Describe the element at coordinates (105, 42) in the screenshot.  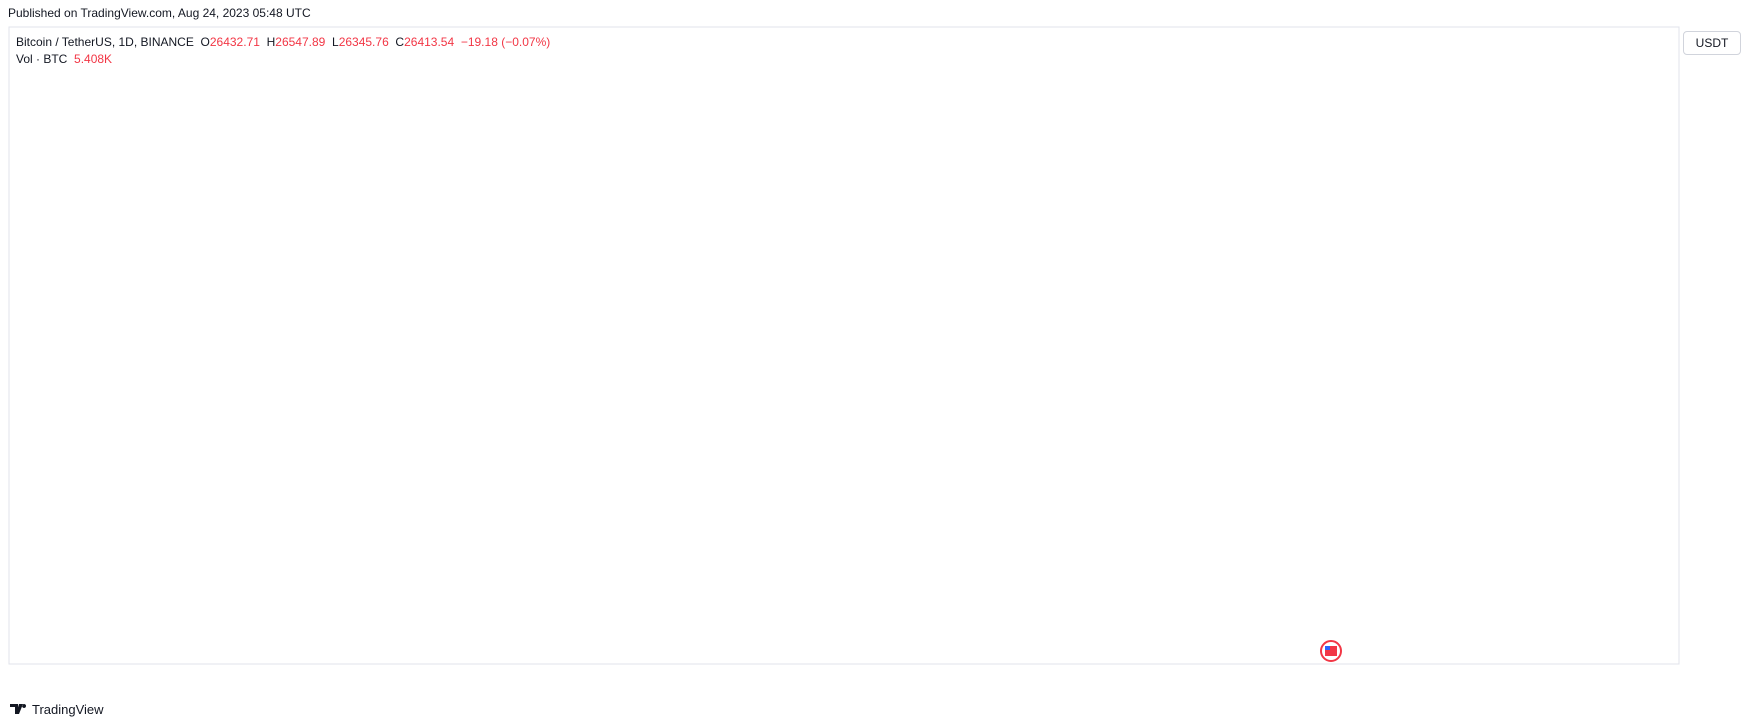
I see `symbol: Bitcoin / TetherUS, 1D, BINANCE` at that location.